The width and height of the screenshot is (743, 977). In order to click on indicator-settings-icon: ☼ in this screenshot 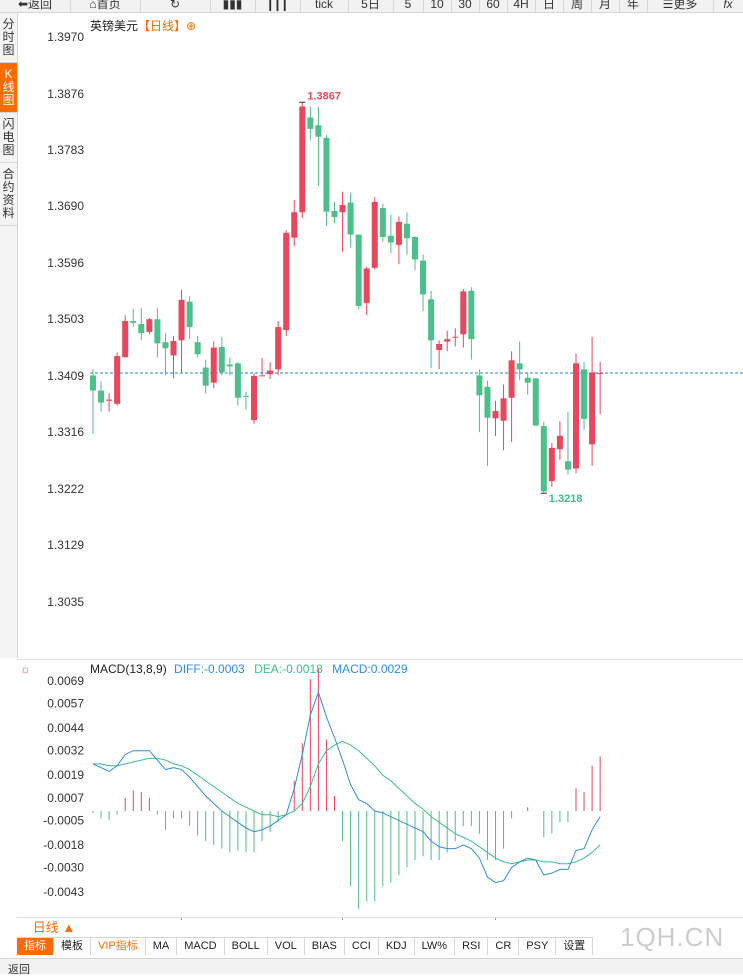, I will do `click(25, 669)`.